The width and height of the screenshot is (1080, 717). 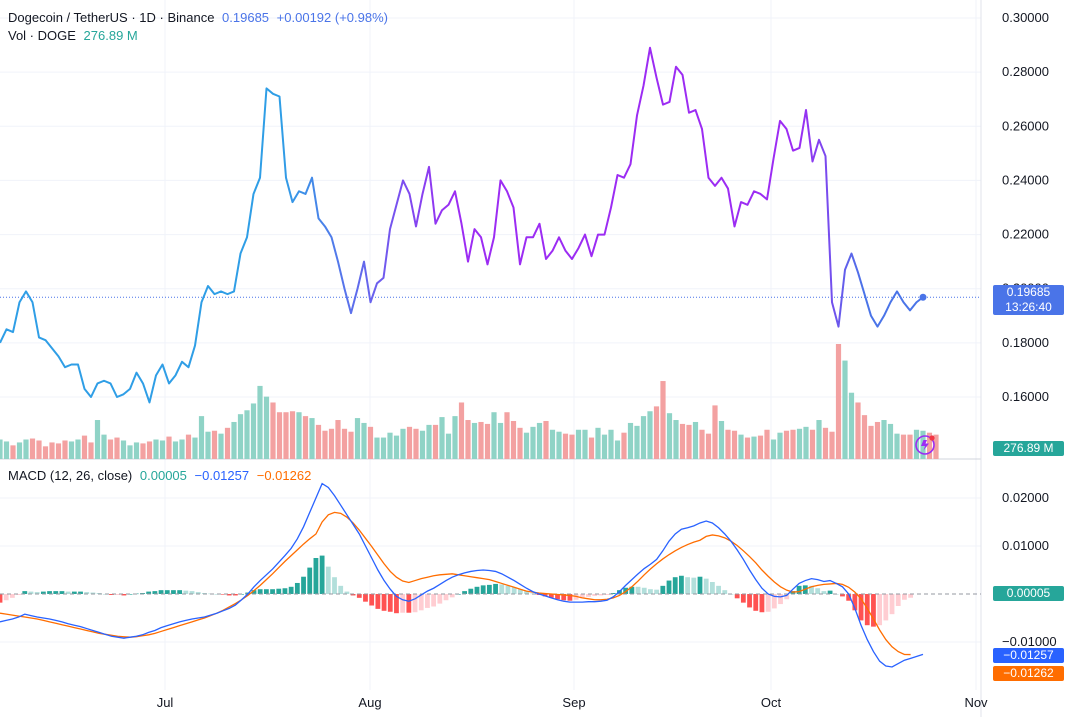 I want to click on time-axis-labels: Jul Aug Sep Oct Nov, so click(x=572, y=702).